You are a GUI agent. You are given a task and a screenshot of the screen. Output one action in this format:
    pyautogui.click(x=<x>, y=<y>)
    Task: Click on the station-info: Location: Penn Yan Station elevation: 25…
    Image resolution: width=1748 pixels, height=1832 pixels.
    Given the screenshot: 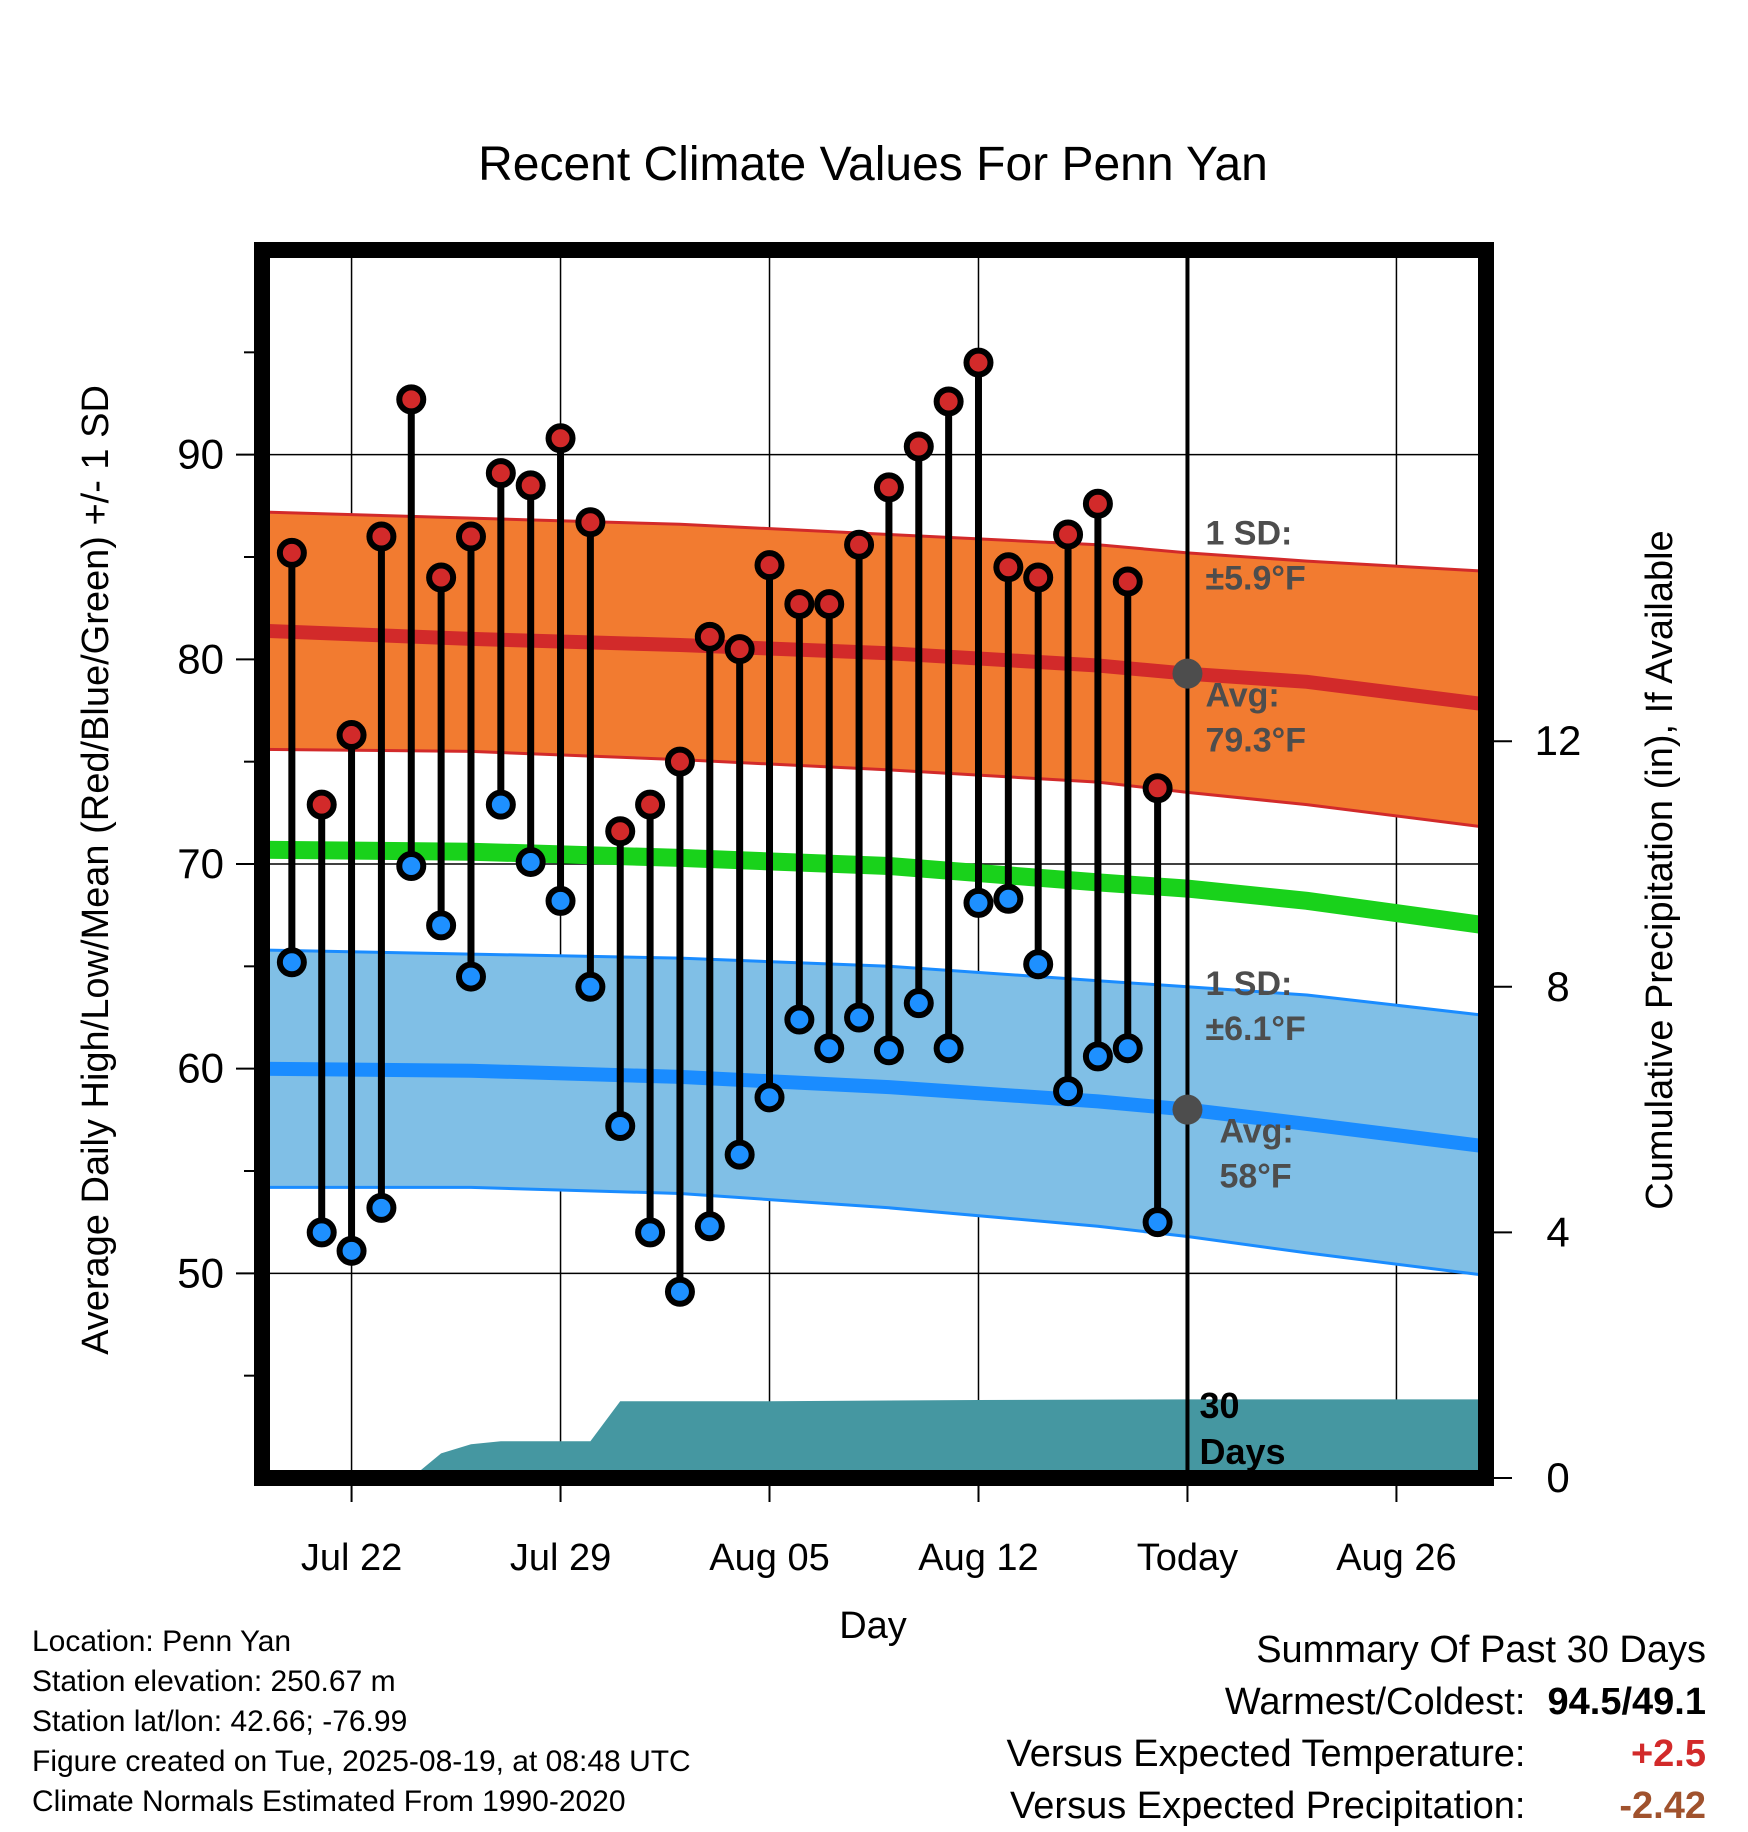 What is the action you would take?
    pyautogui.click(x=361, y=1722)
    